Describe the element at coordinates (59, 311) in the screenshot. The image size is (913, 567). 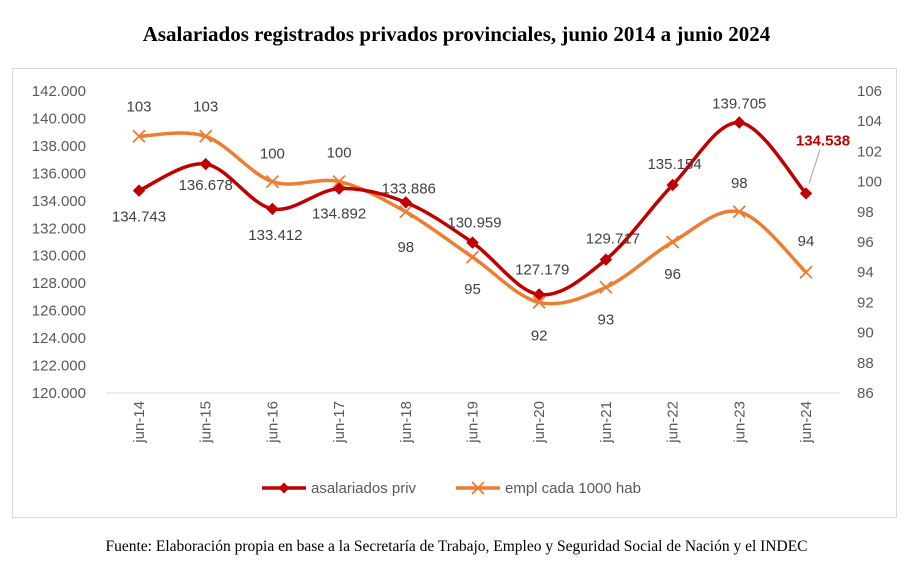
I see `y-left-tick-label: 126.000` at that location.